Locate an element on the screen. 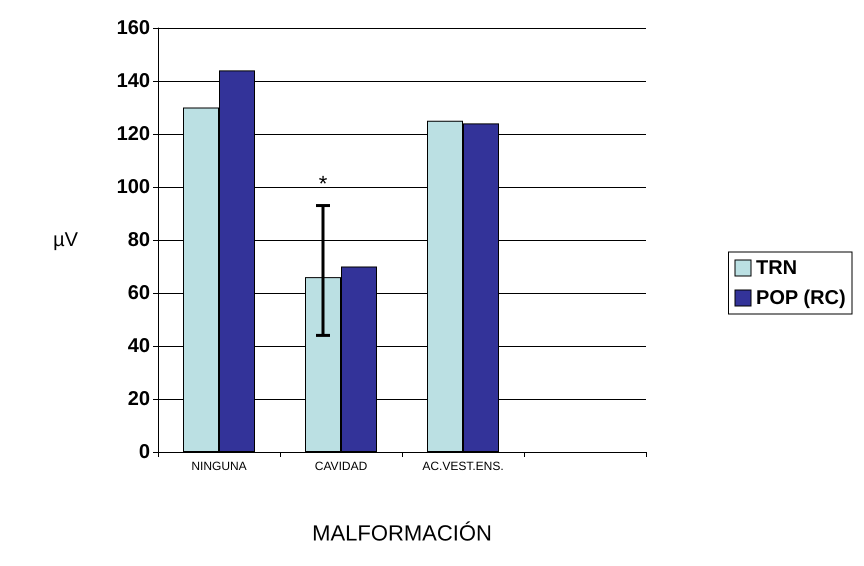 Image resolution: width=864 pixels, height=566 pixels. x-tick-label: AC.VEST.ENS. is located at coordinates (463, 466).